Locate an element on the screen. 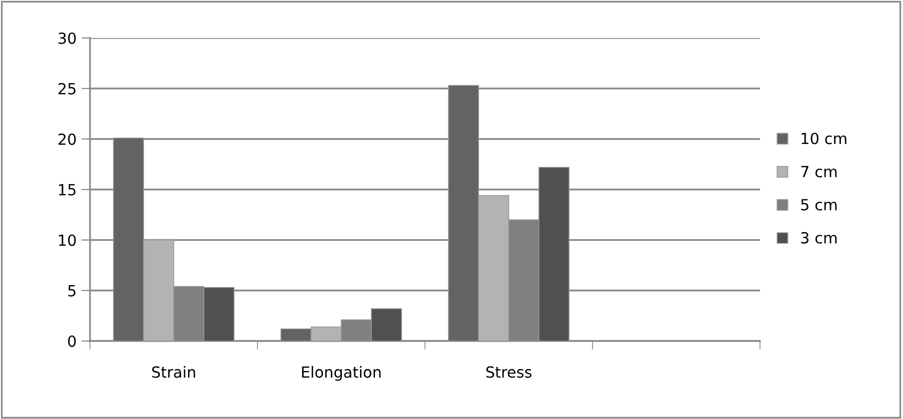 The width and height of the screenshot is (903, 419). legend-label: 7 cm is located at coordinates (819, 172).